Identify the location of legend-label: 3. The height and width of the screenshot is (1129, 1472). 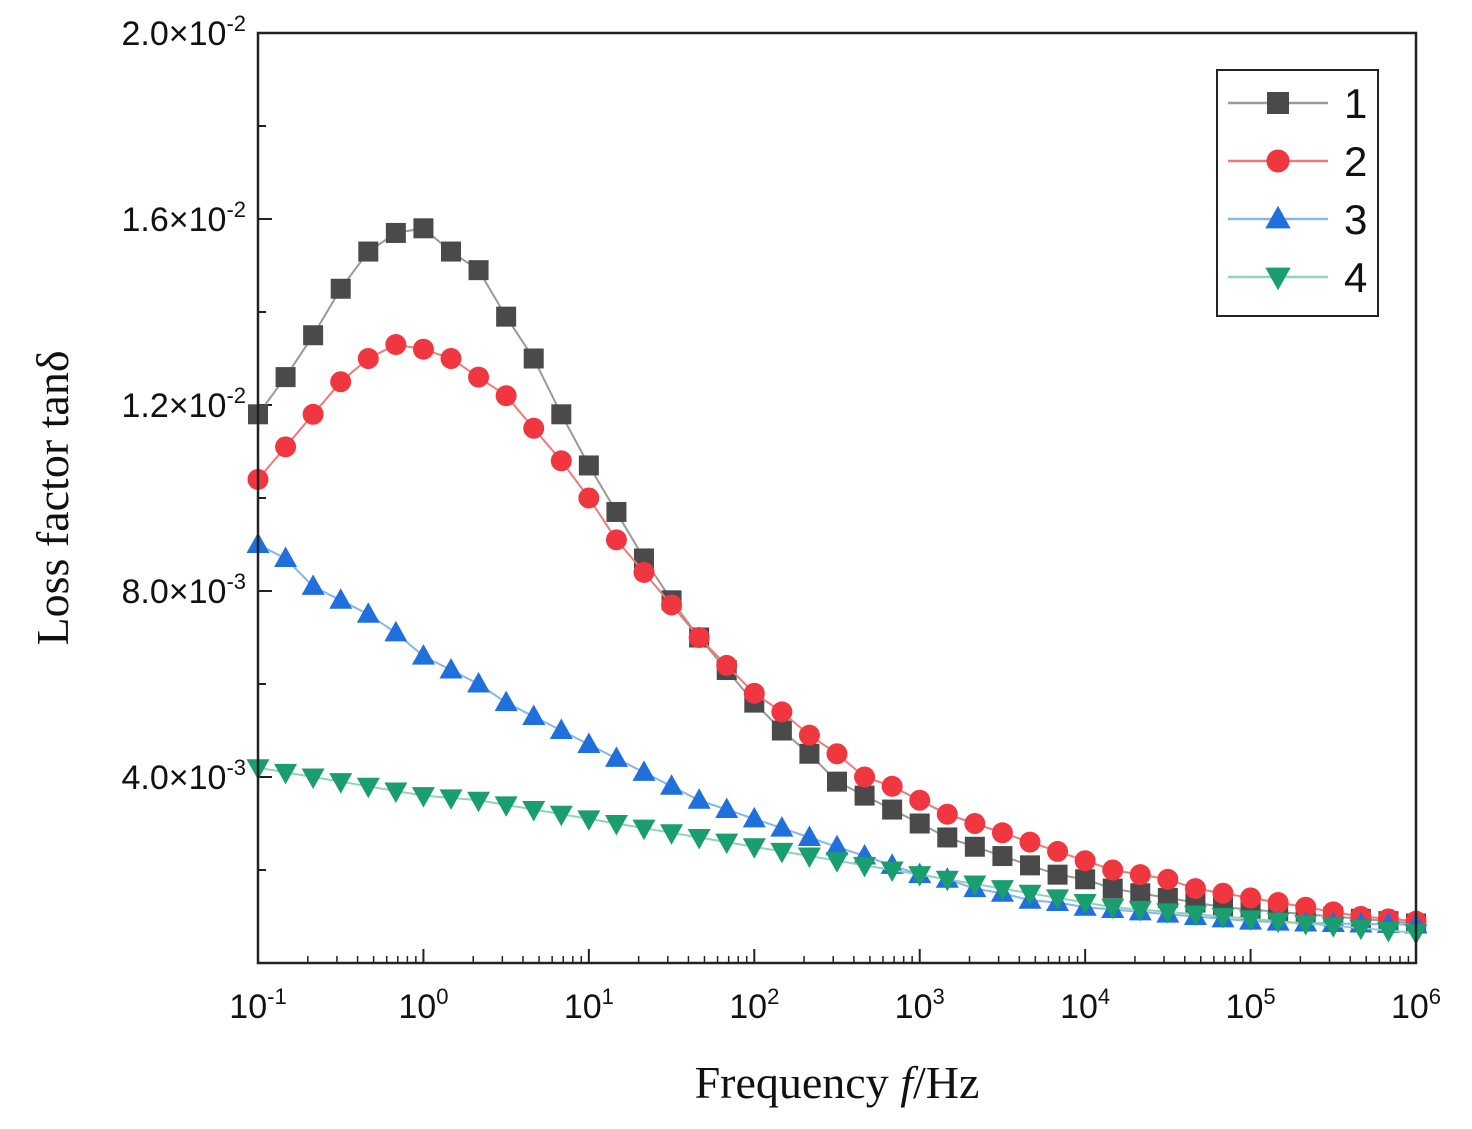
(1355, 219).